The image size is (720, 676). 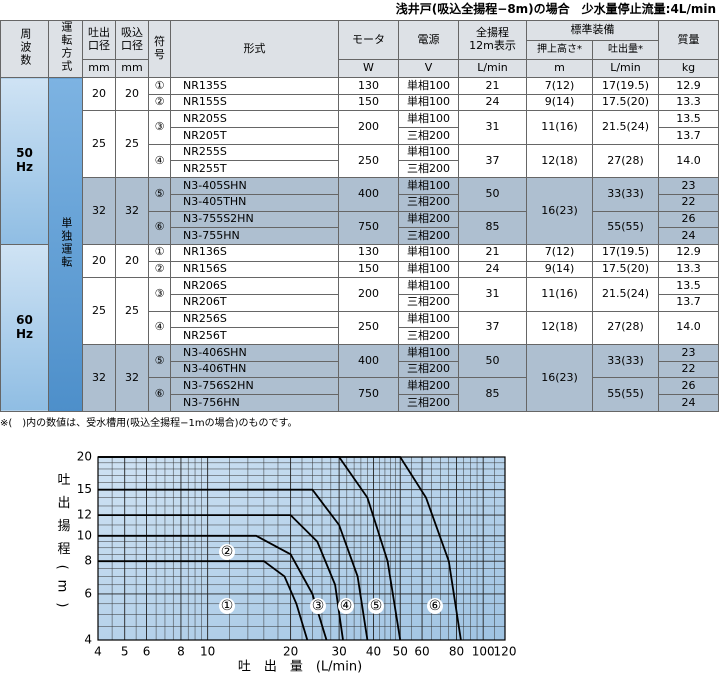 What do you see at coordinates (159, 227) in the screenshot?
I see `table-cell: ⑥` at bounding box center [159, 227].